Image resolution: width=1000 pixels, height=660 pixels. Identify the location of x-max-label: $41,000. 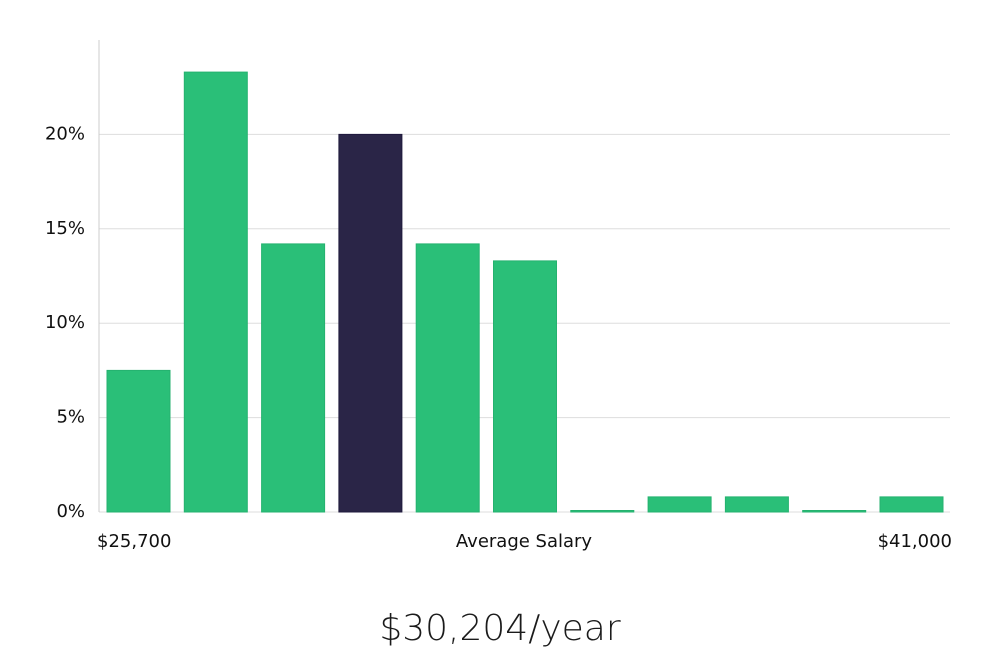
(915, 541).